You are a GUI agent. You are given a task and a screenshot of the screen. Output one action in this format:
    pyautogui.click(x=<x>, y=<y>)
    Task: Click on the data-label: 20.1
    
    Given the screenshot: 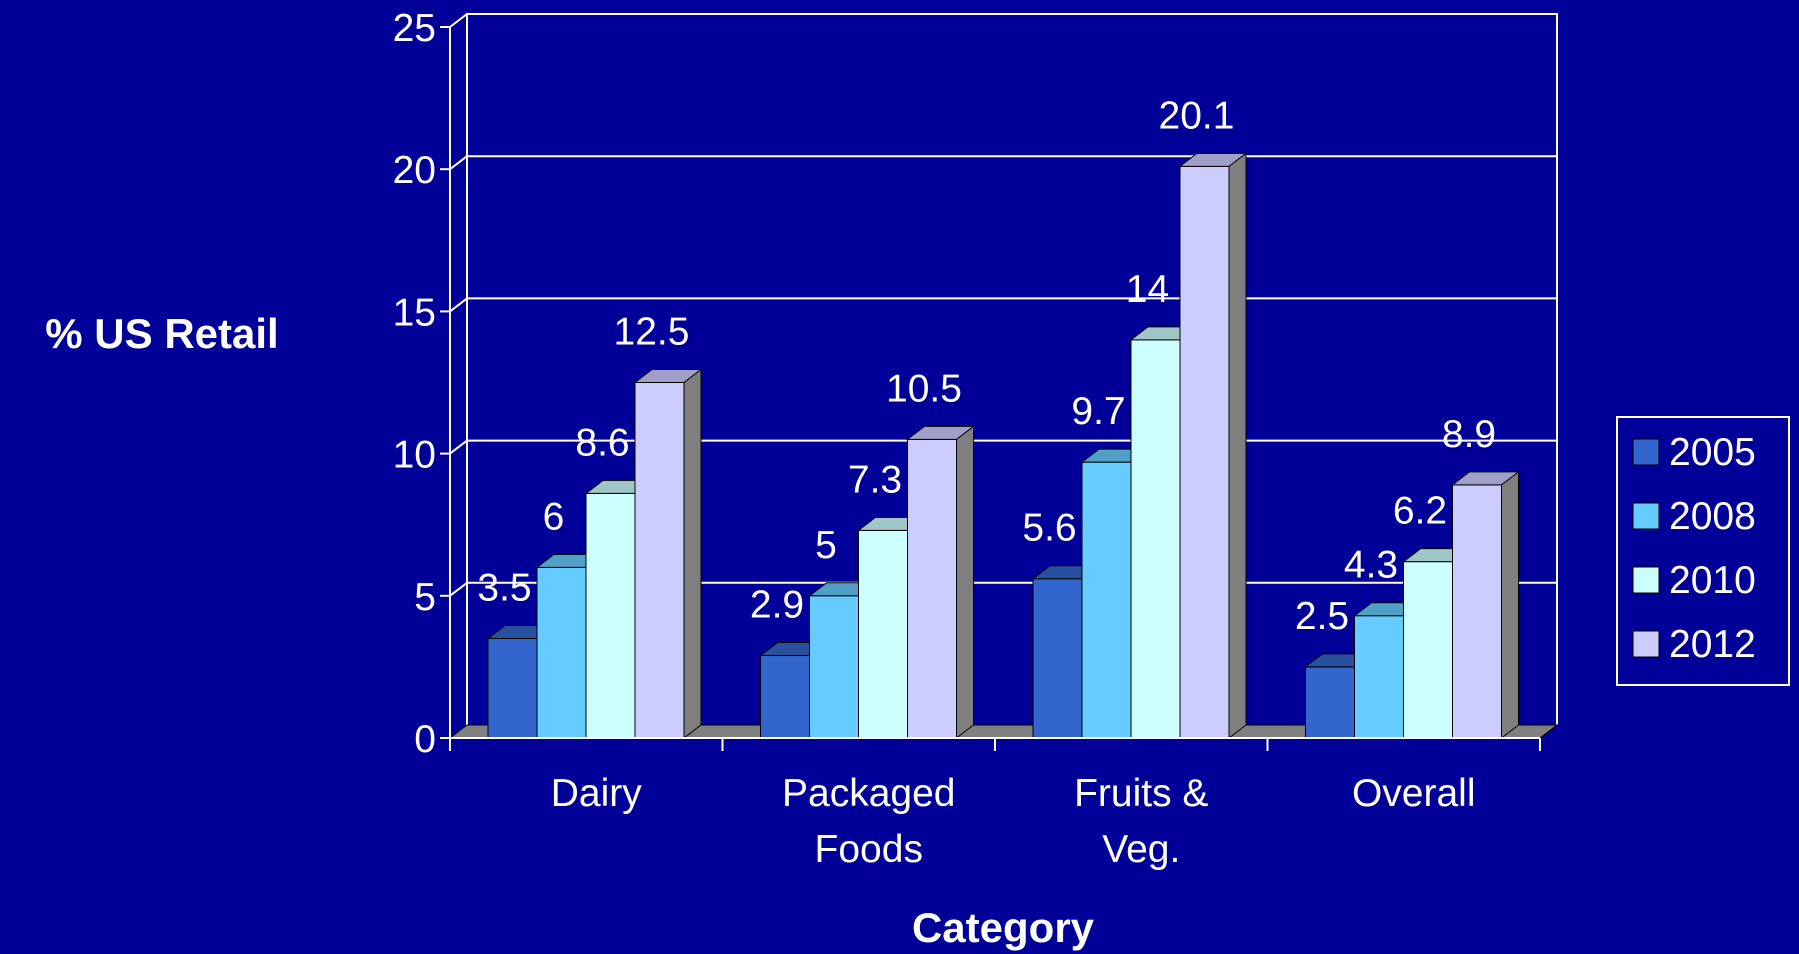 What is the action you would take?
    pyautogui.click(x=1197, y=115)
    